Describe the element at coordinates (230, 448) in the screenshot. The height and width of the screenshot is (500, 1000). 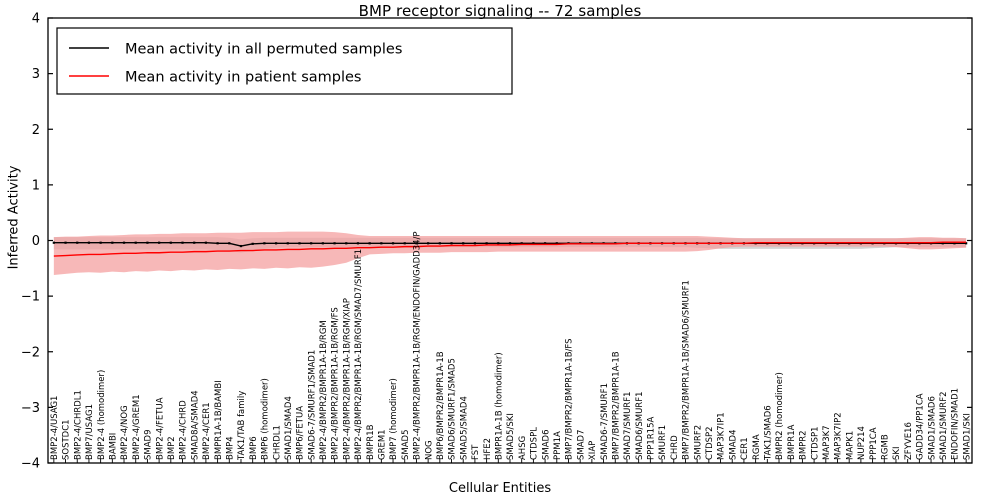
I see `x-tick-label: BMP4` at that location.